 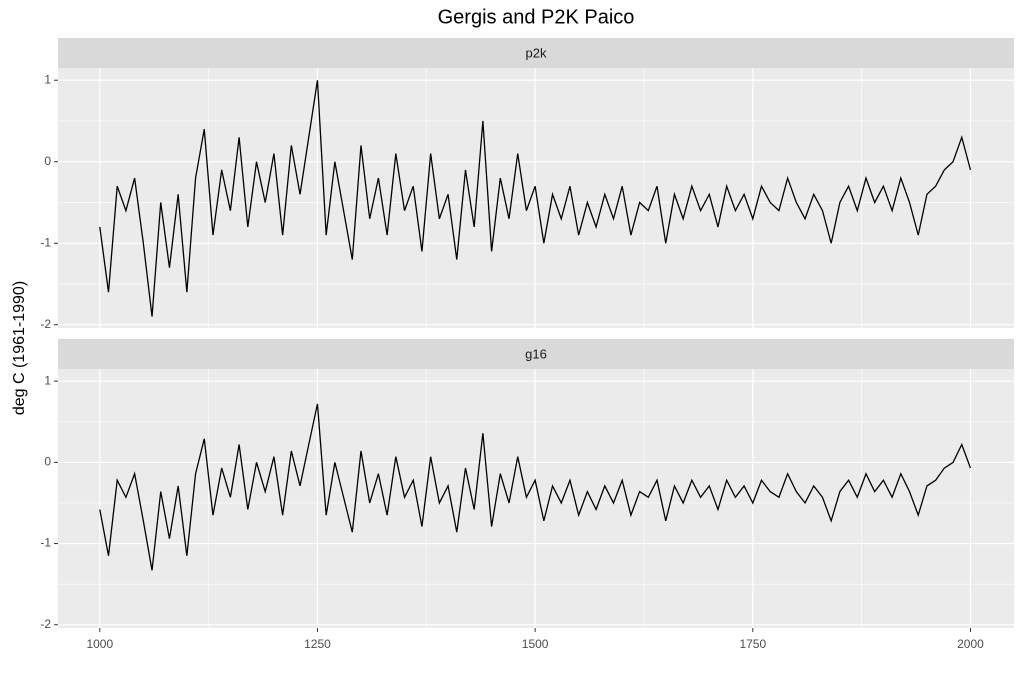 What do you see at coordinates (317, 644) in the screenshot?
I see `x-tick-label: 1250` at bounding box center [317, 644].